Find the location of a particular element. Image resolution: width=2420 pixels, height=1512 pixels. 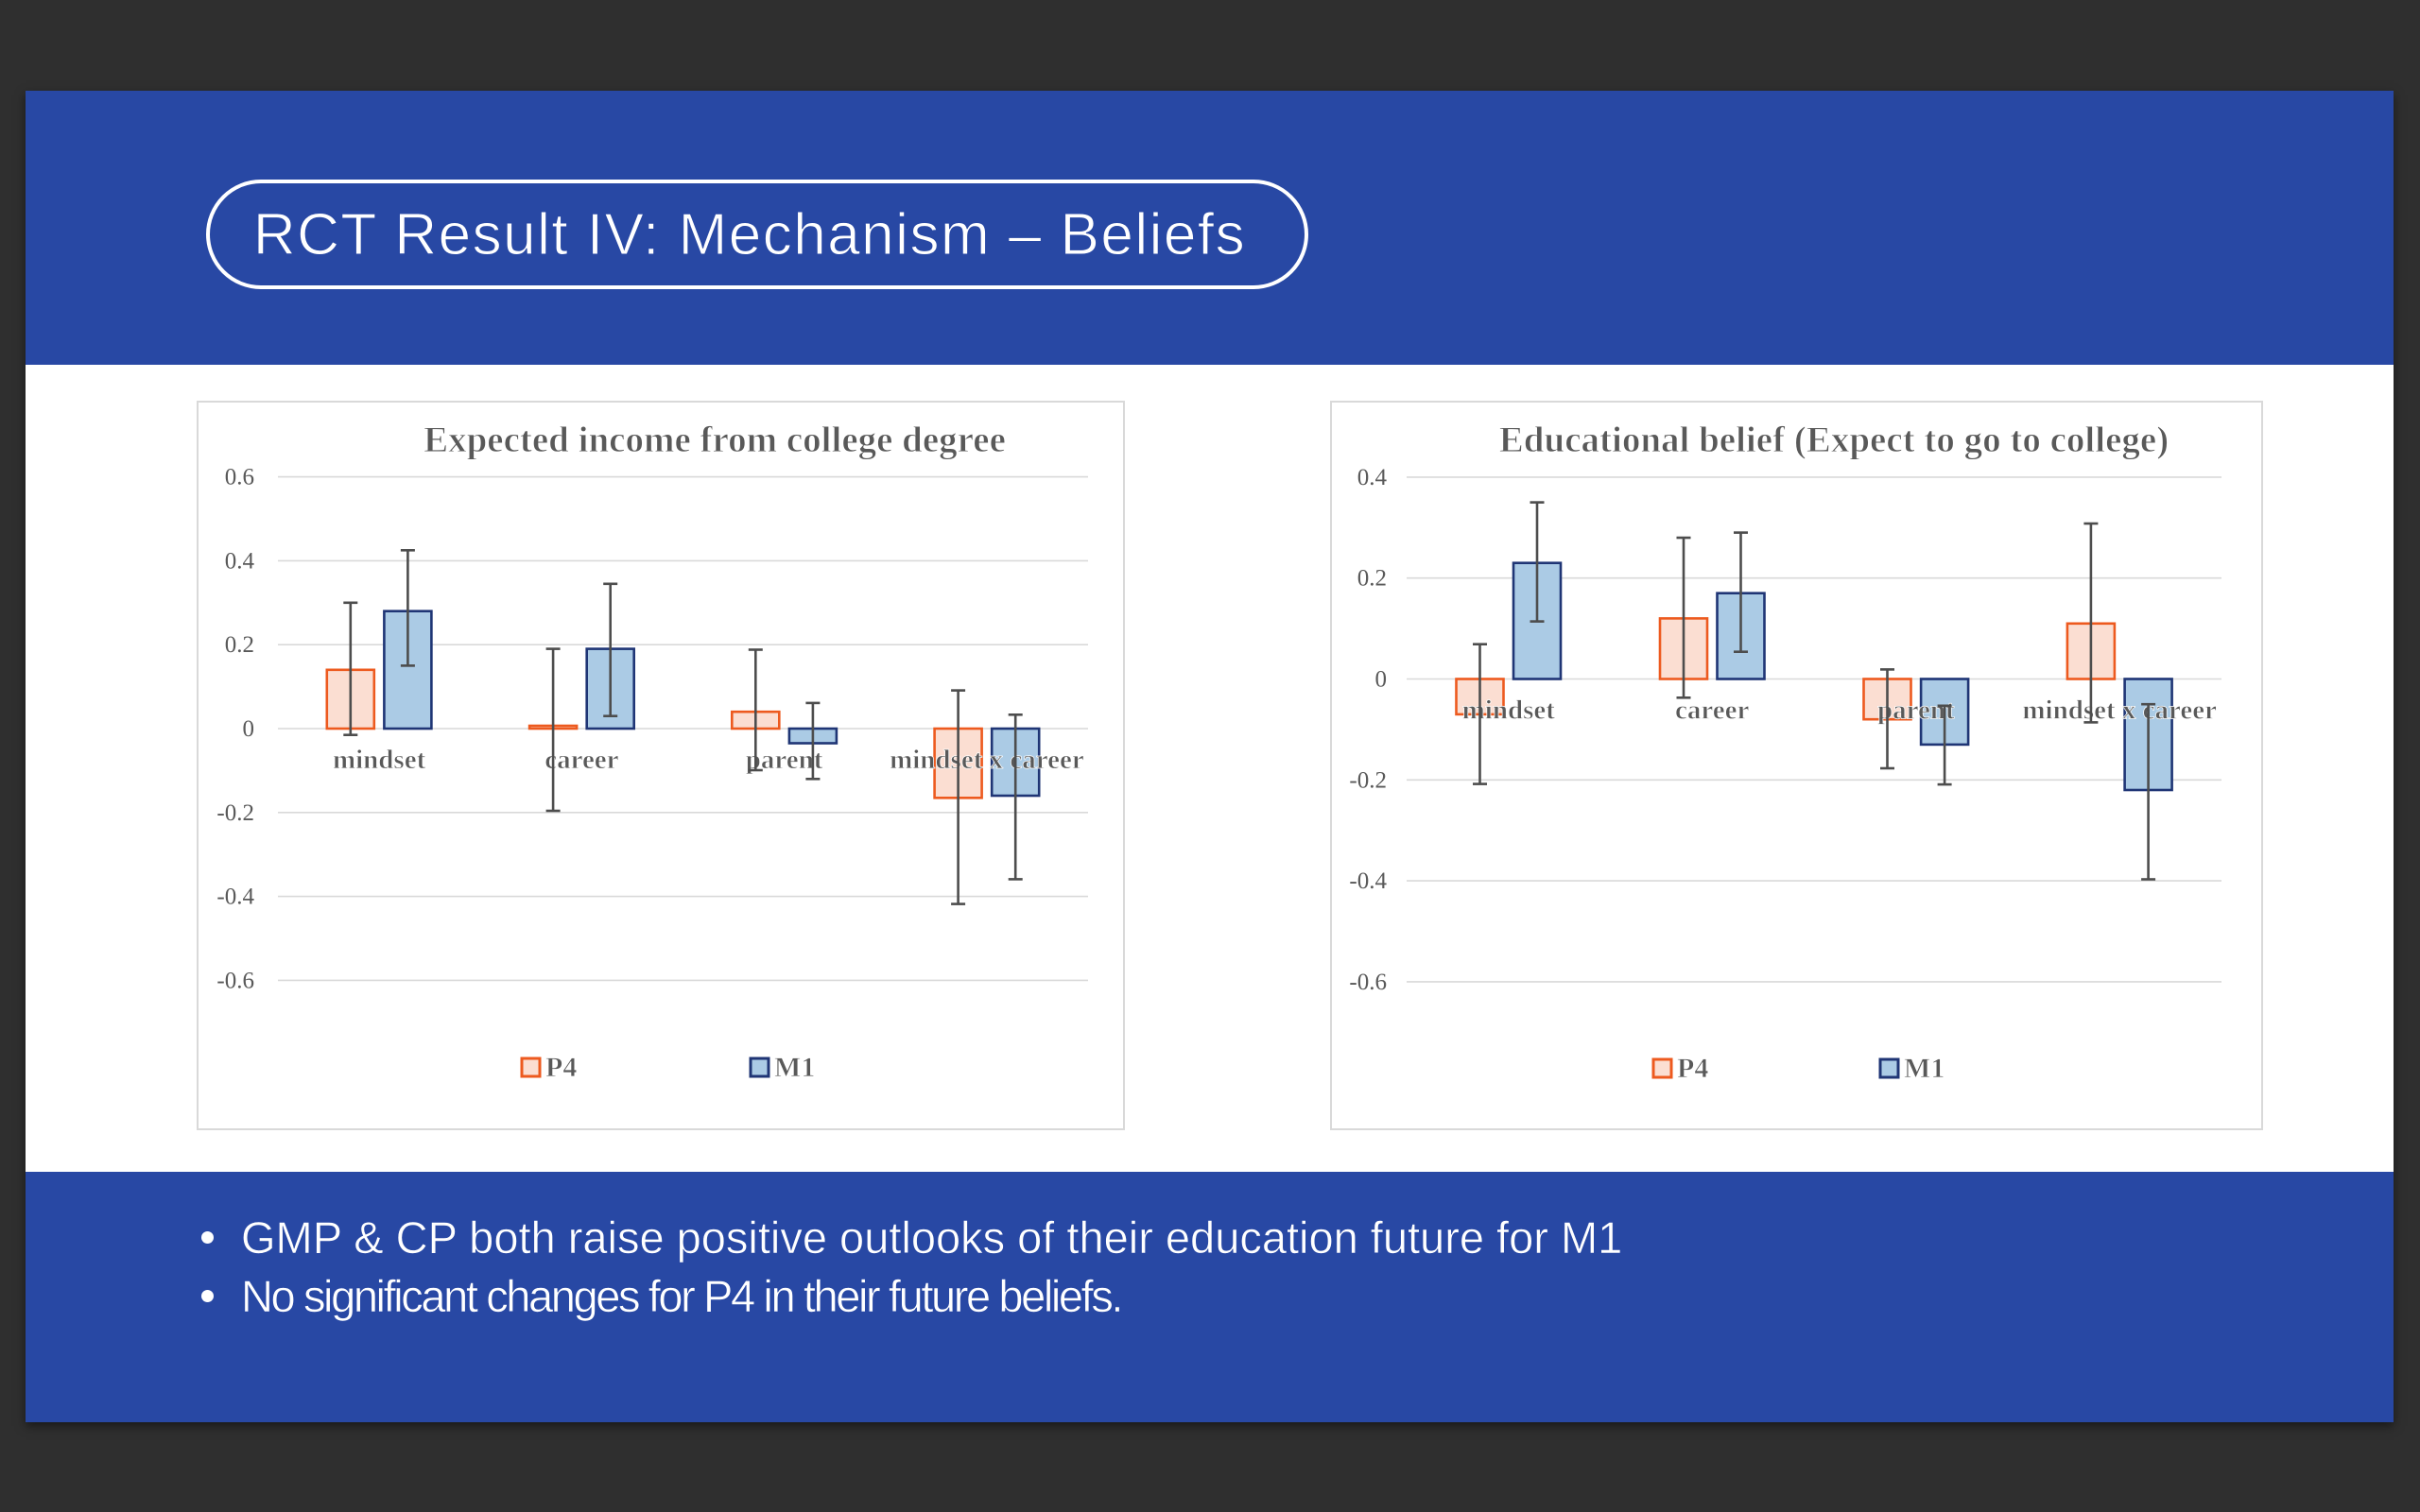

svg-text: 0.6 is located at coordinates (239, 477).